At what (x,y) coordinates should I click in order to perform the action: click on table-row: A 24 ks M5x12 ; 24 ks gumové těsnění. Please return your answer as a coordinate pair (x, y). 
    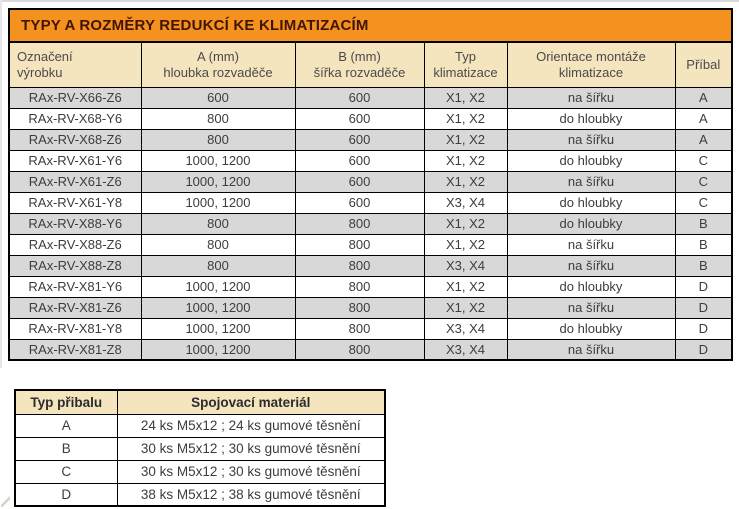
    Looking at the image, I should click on (200, 425).